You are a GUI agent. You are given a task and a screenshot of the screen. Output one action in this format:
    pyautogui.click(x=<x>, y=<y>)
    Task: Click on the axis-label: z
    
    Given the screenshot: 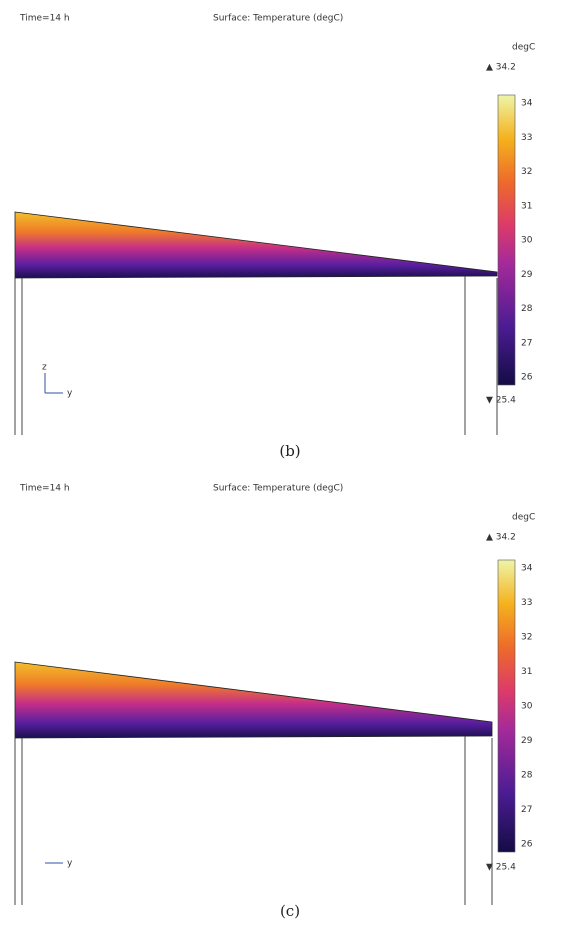 What is the action you would take?
    pyautogui.click(x=44, y=368)
    